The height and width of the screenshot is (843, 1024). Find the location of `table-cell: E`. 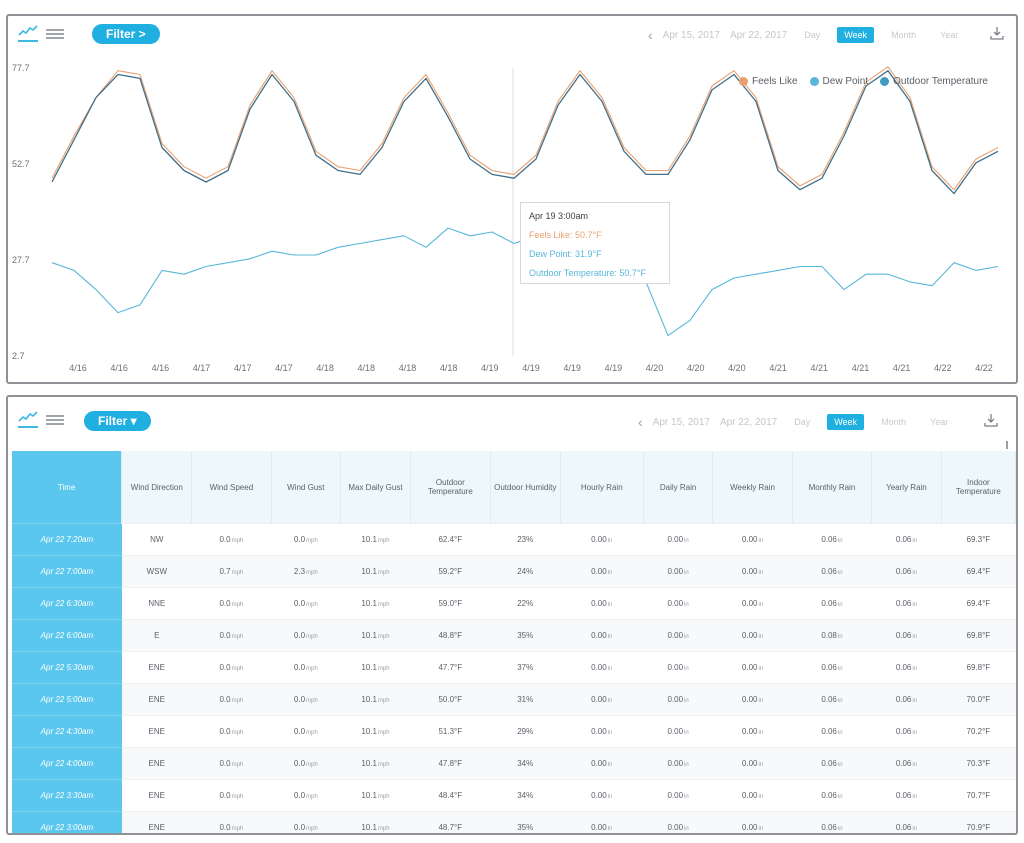

table-cell: E is located at coordinates (156, 635).